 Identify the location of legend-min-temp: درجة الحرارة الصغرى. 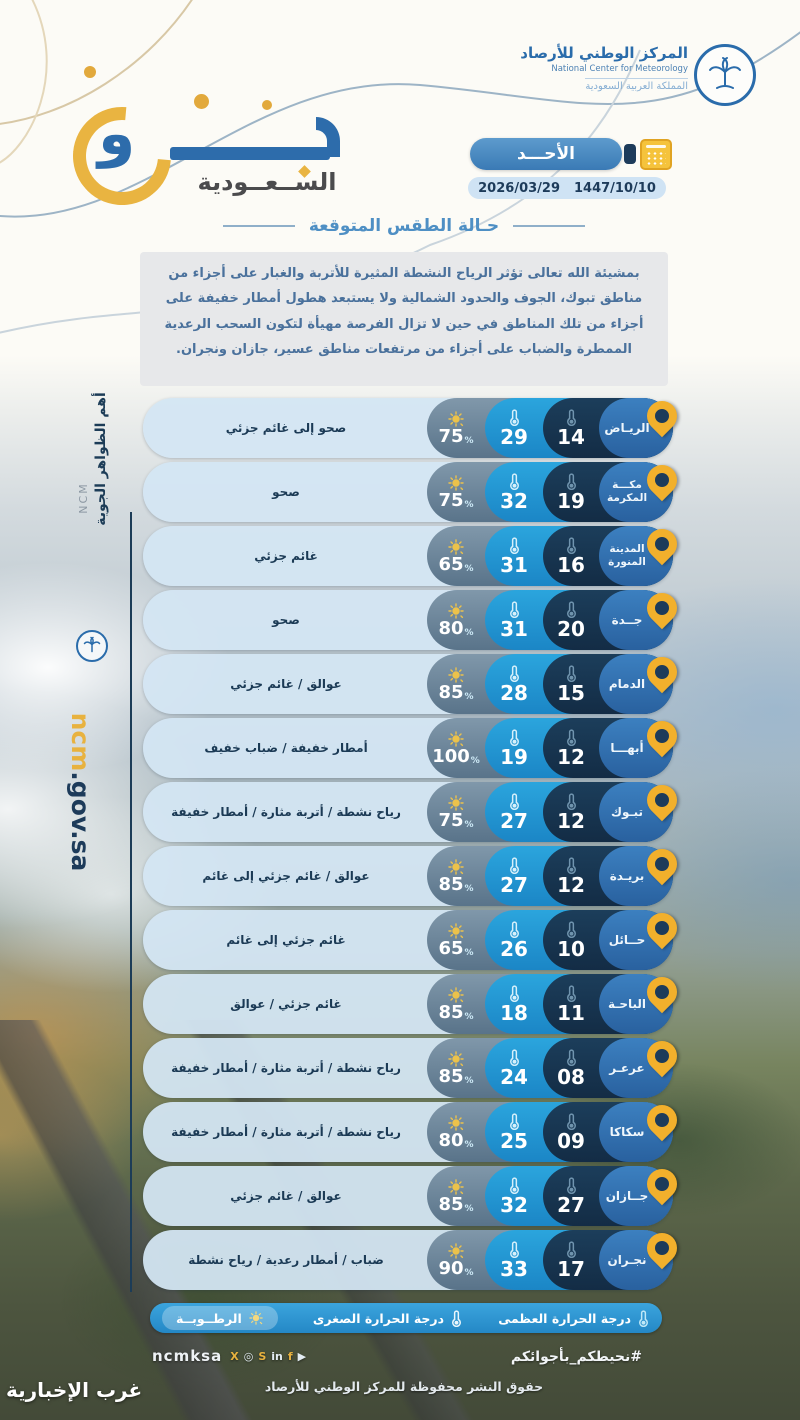
(388, 1318).